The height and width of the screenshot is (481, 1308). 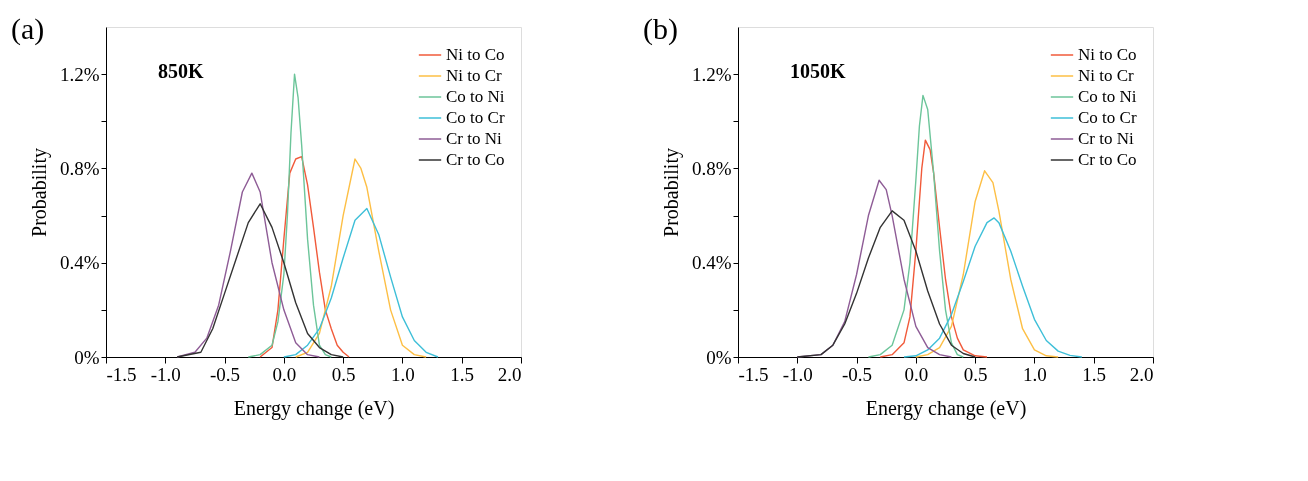 I want to click on annotation: 1050K, so click(x=818, y=71).